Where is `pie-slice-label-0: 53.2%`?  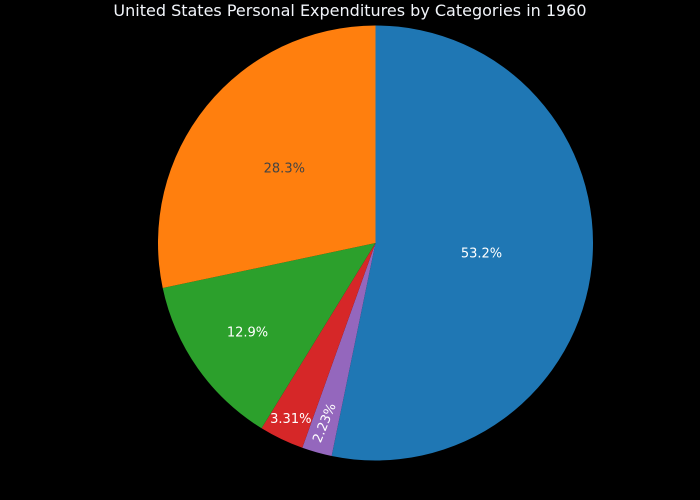 pie-slice-label-0: 53.2% is located at coordinates (481, 253).